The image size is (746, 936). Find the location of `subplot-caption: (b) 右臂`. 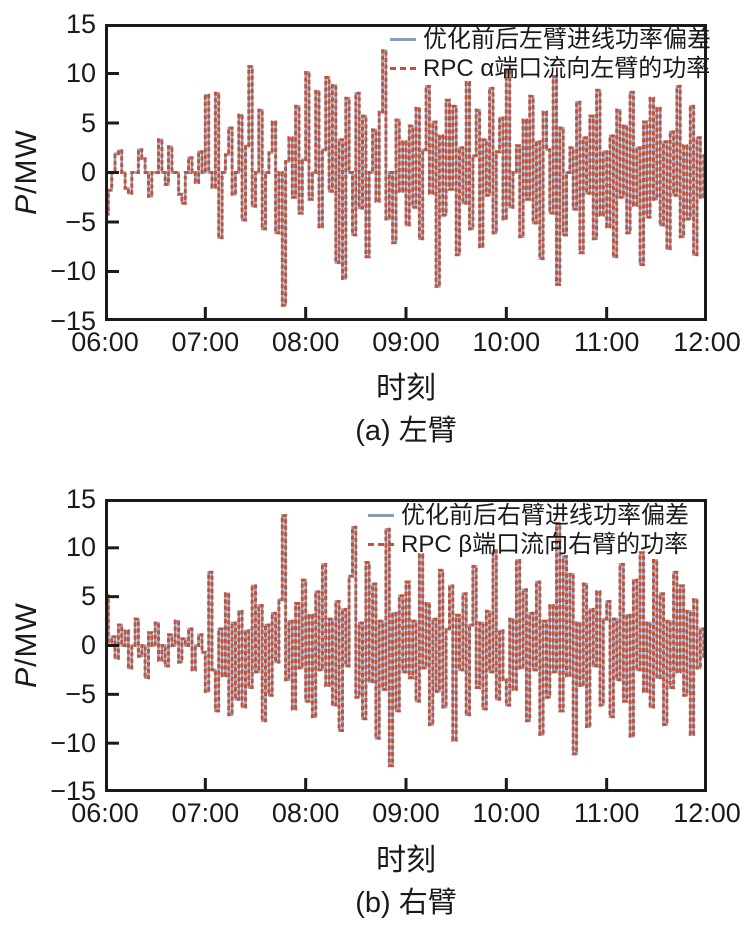

subplot-caption: (b) 右臂 is located at coordinates (406, 903).